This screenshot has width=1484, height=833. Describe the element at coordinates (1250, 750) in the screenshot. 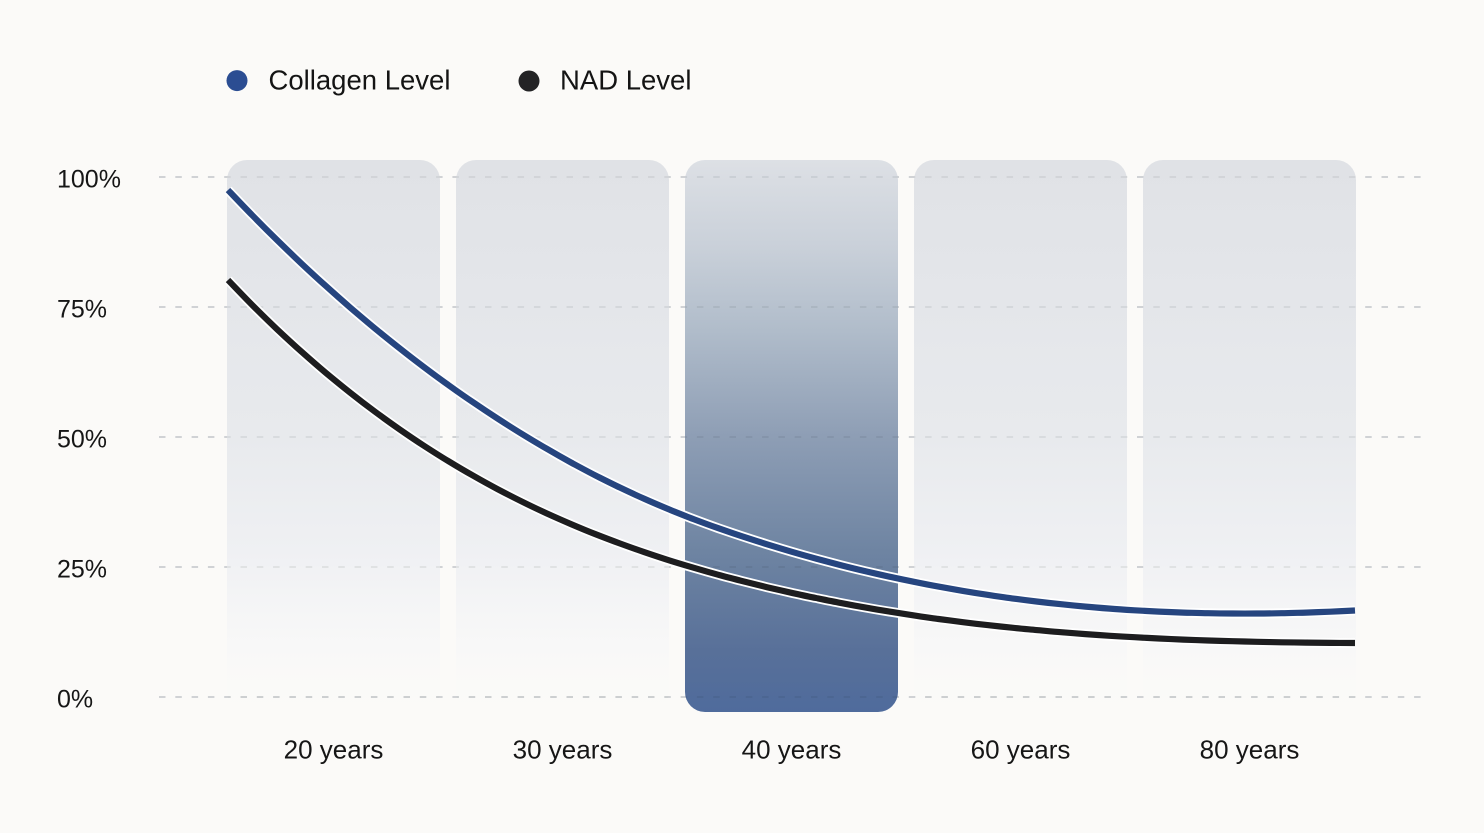

I see `svg-text: 80 years` at that location.